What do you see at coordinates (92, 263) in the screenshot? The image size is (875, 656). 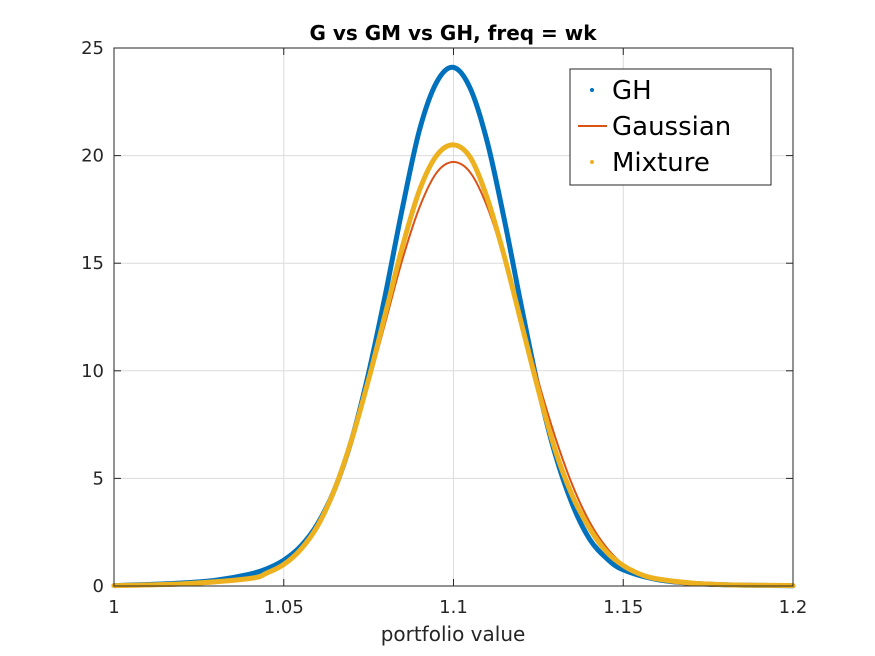 I see `y-tick-label: 15` at bounding box center [92, 263].